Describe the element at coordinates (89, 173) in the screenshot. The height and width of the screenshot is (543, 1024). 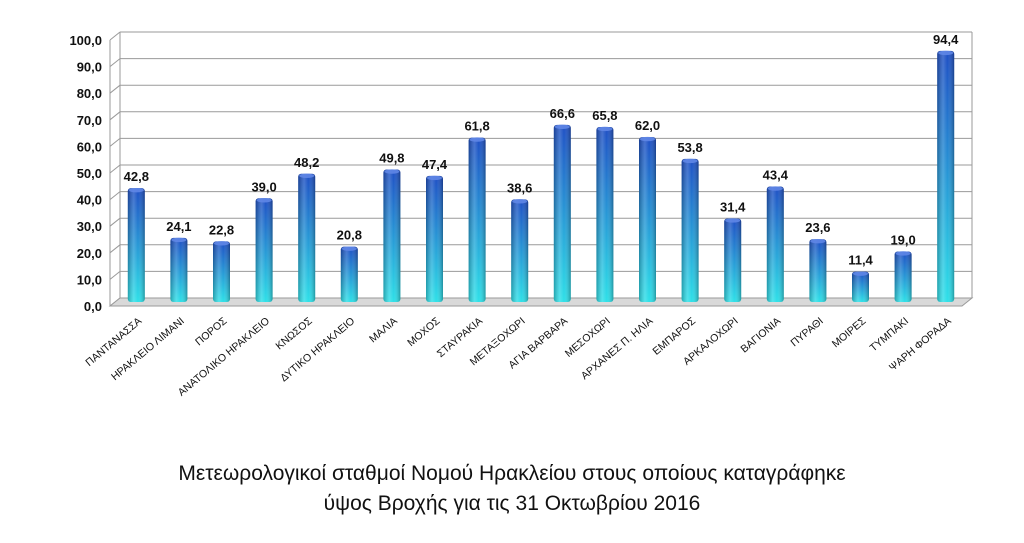
I see `y-tick-label: 50,0` at that location.